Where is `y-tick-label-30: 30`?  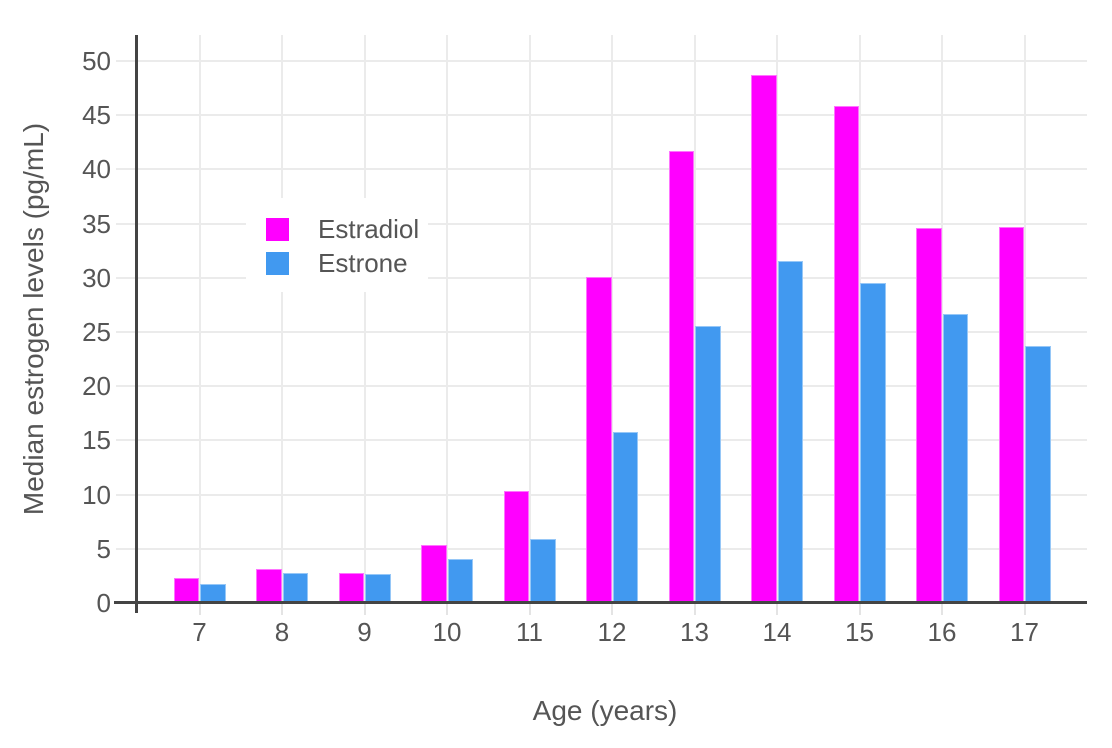
y-tick-label-30: 30 is located at coordinates (96, 277).